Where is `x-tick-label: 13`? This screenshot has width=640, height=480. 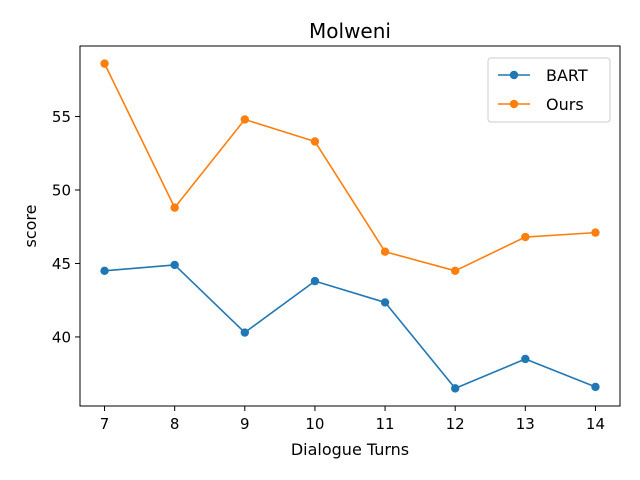
x-tick-label: 13 is located at coordinates (525, 424).